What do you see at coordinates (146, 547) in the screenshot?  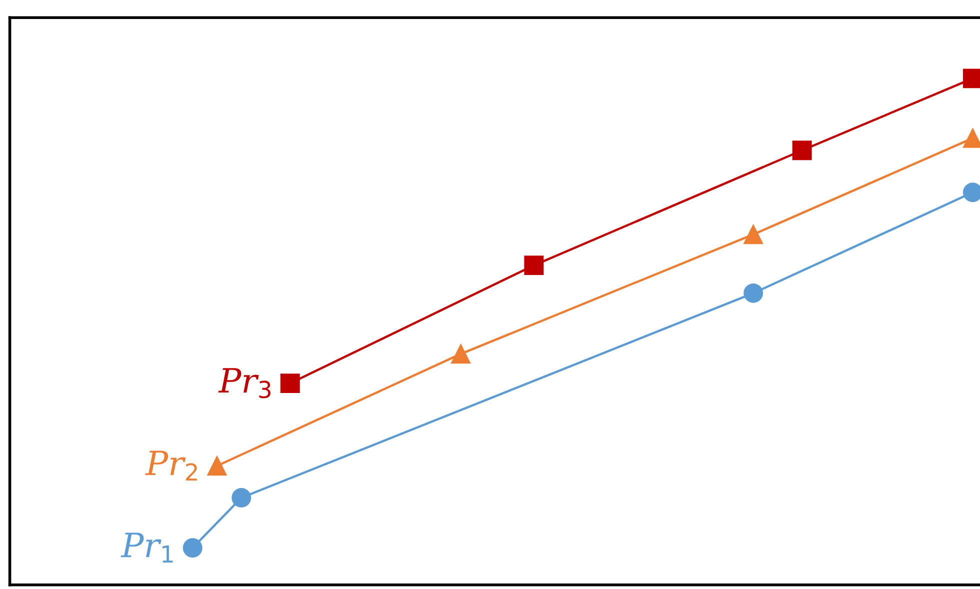 I see `series-label: Pr$_{1}$` at bounding box center [146, 547].